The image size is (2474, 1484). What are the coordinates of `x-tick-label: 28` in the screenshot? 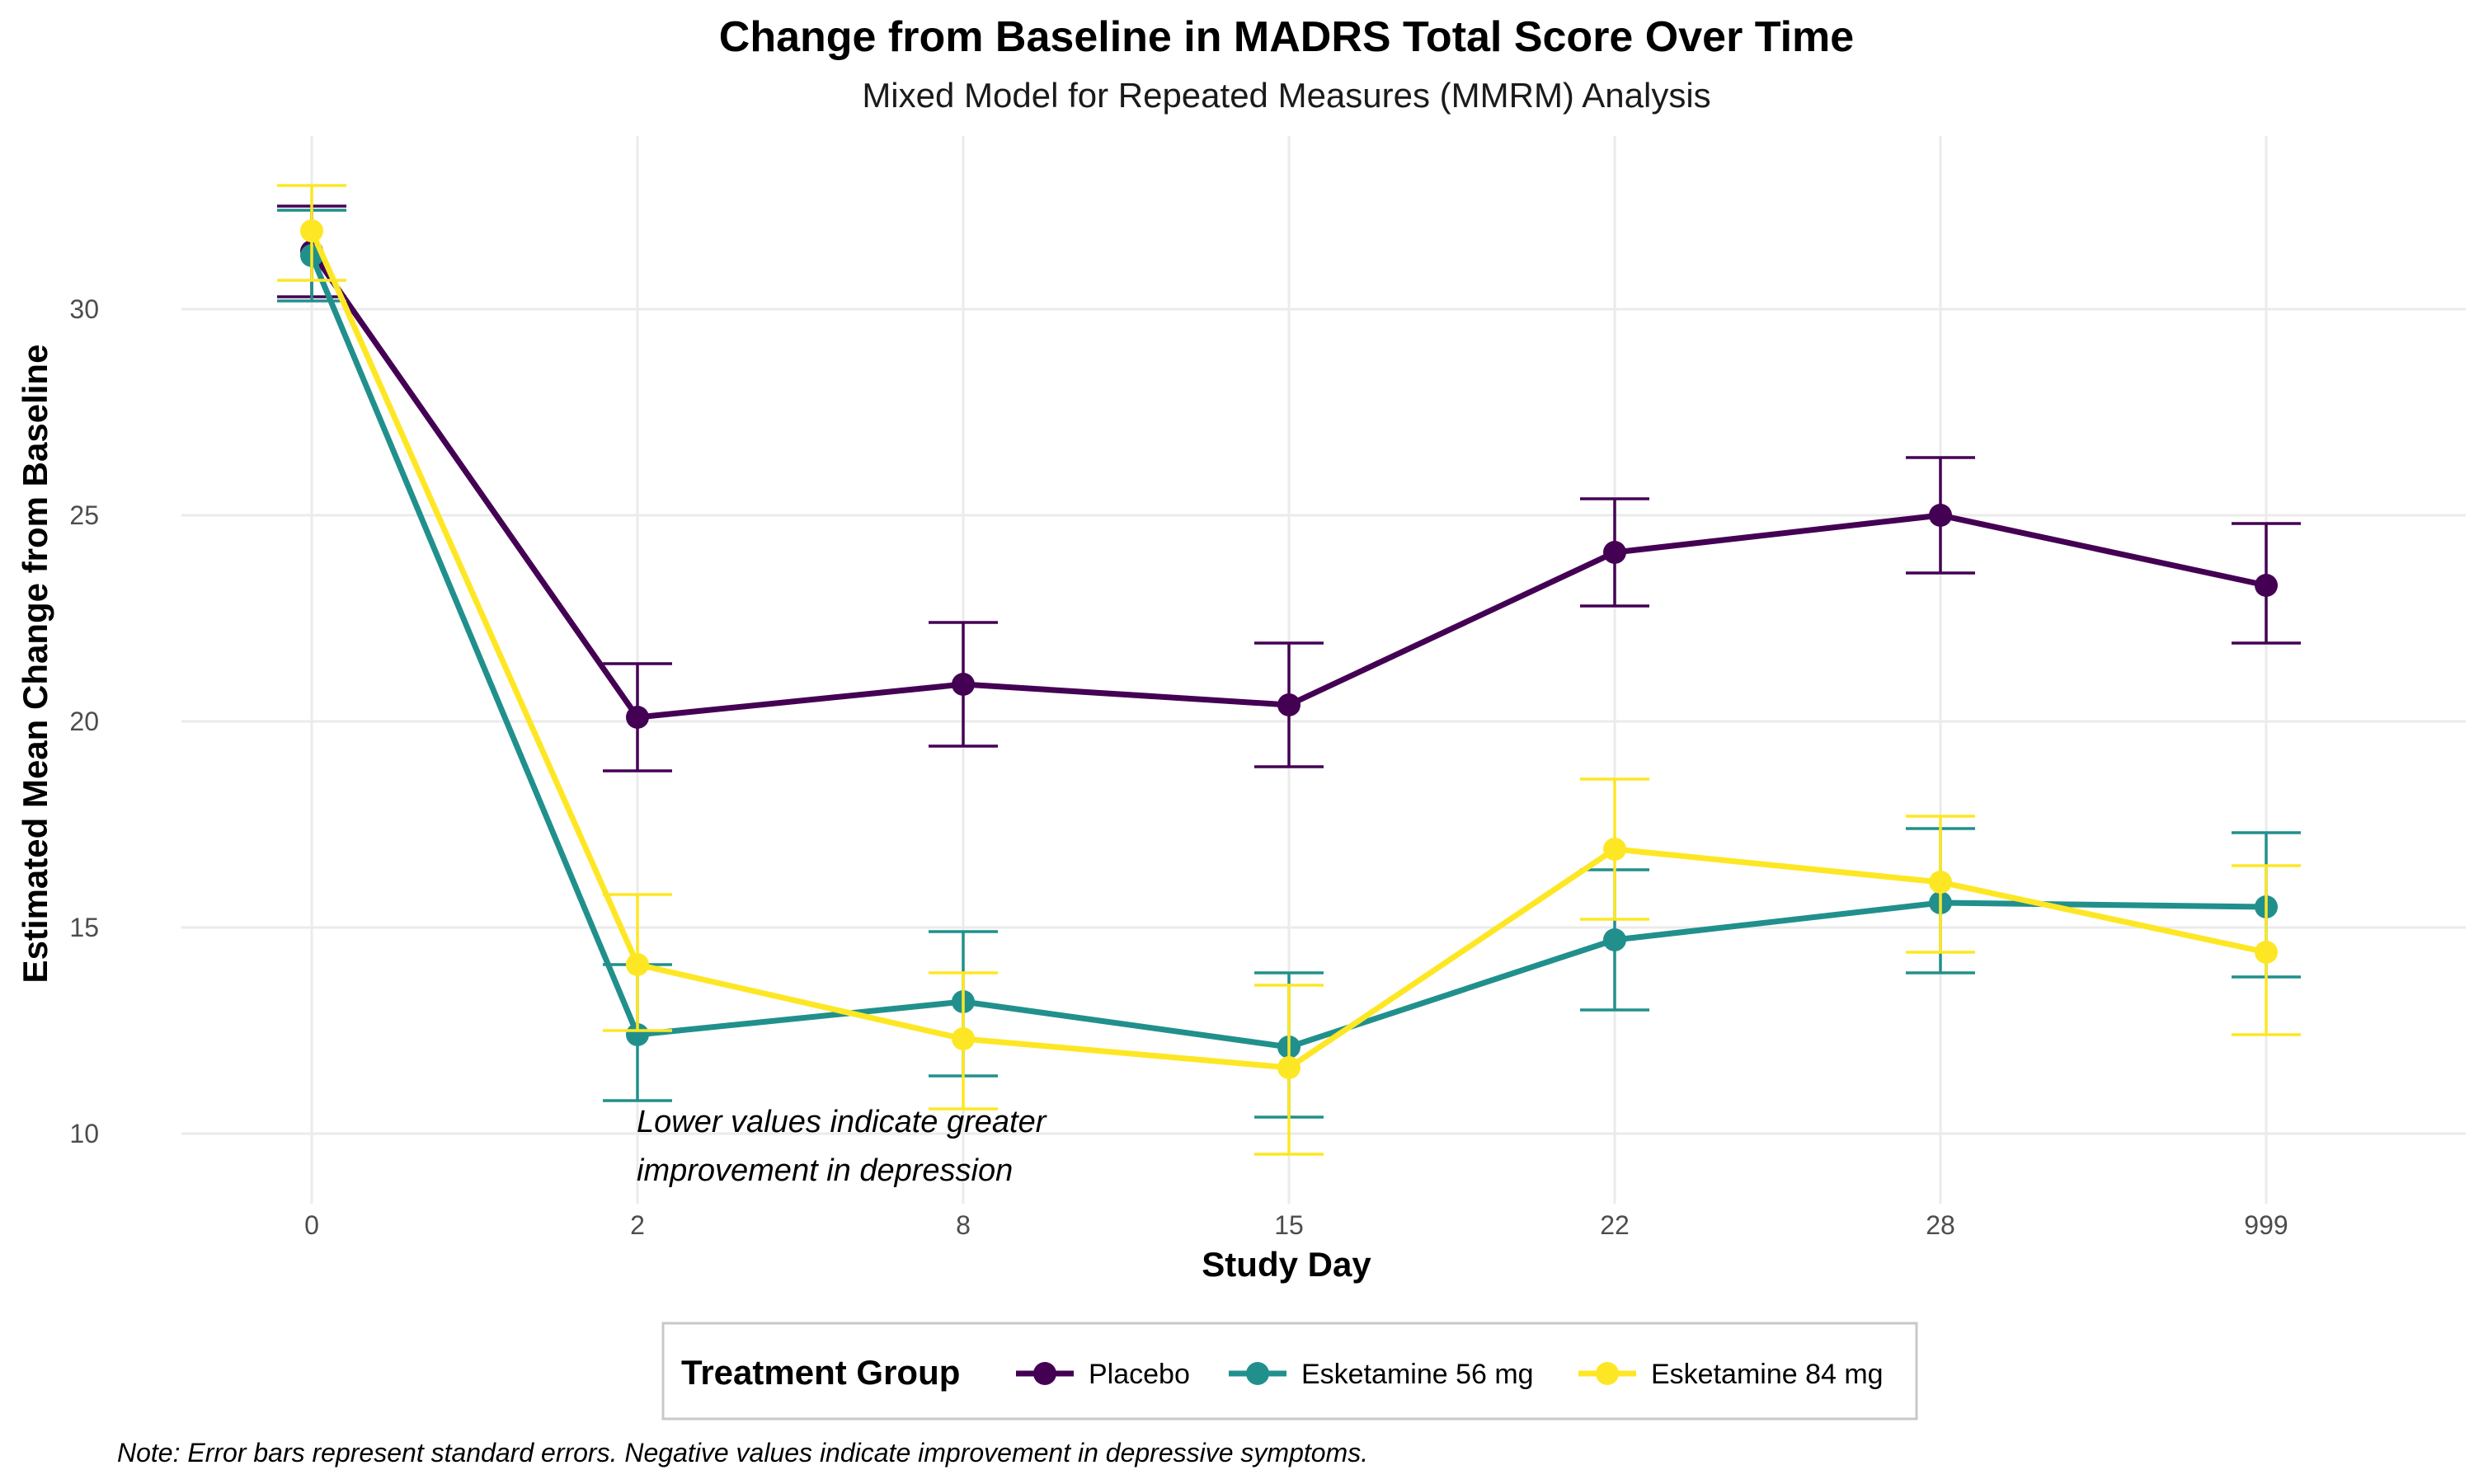 It's located at (1940, 1225).